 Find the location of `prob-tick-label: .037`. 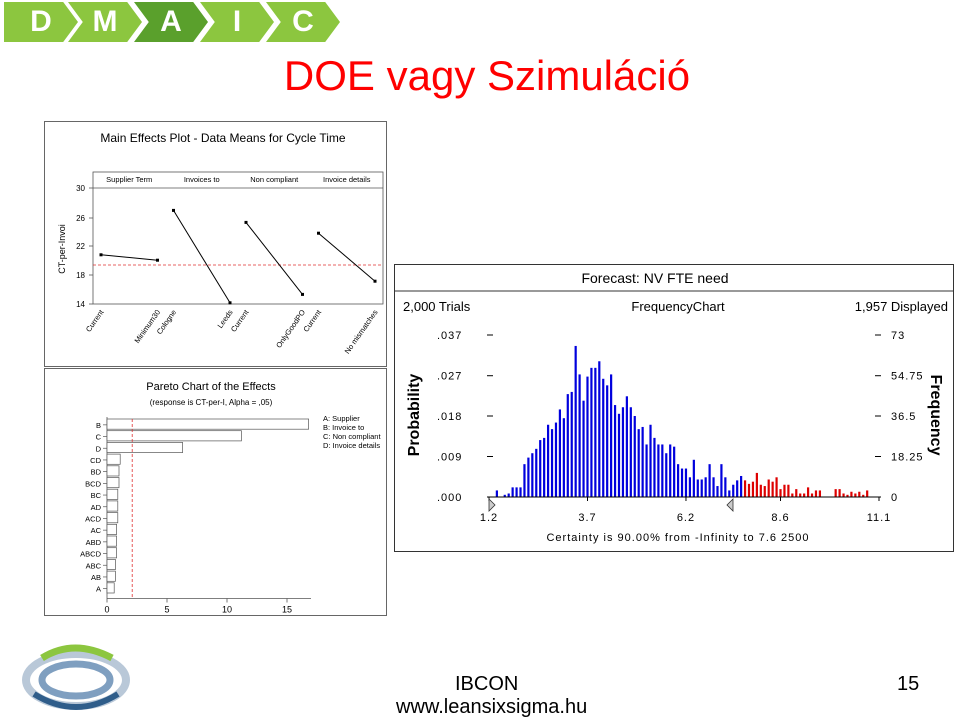

prob-tick-label: .037 is located at coordinates (449, 336).